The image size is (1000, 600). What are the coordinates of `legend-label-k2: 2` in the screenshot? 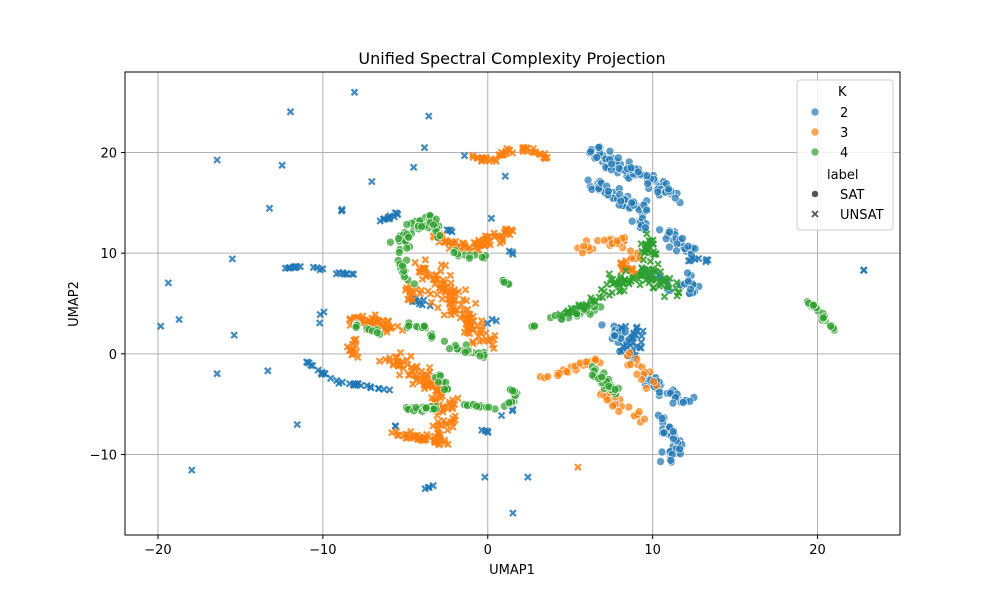 It's located at (844, 113).